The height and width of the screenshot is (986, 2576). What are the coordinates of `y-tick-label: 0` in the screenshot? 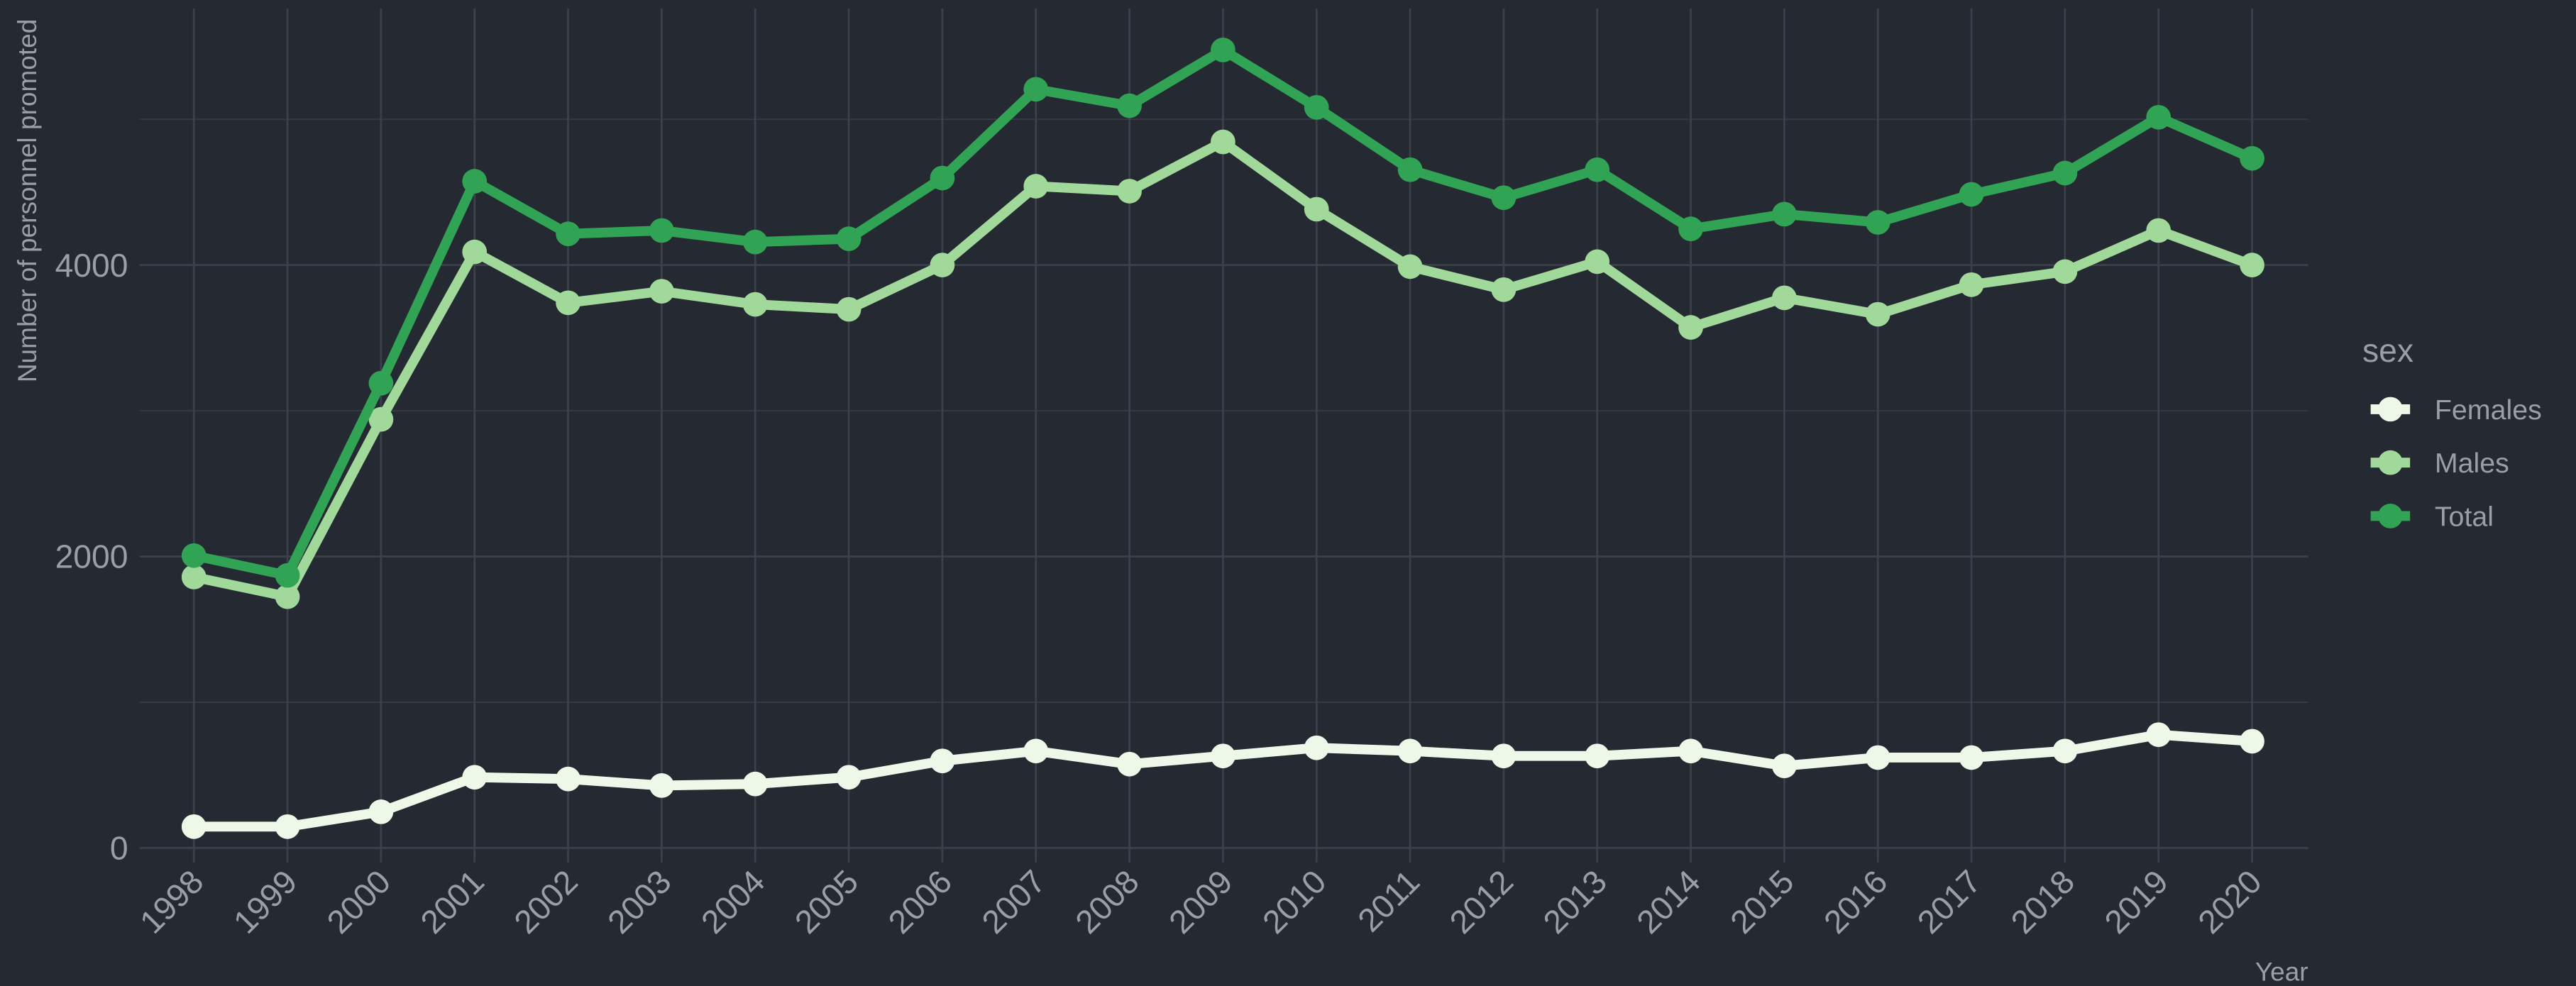 It's located at (119, 848).